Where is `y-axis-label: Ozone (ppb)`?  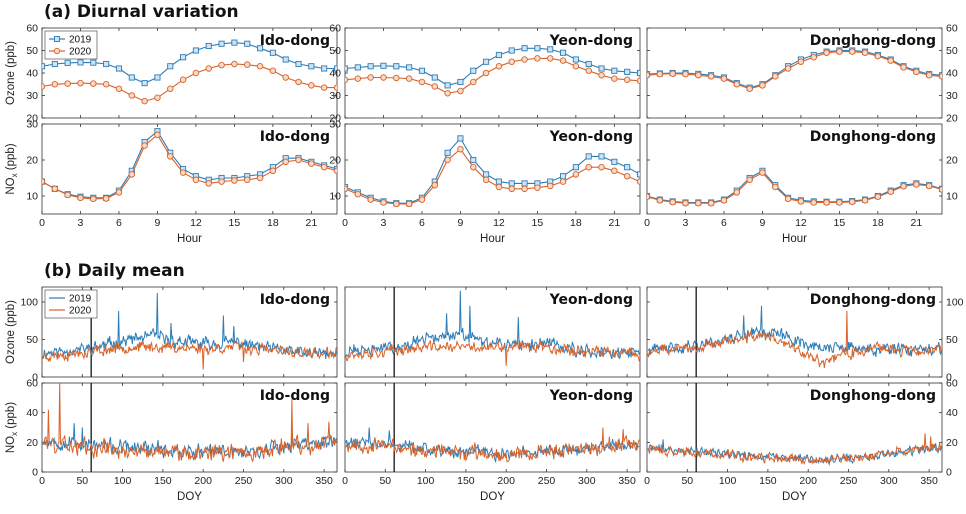 y-axis-label: Ozone (ppb) is located at coordinates (11, 73).